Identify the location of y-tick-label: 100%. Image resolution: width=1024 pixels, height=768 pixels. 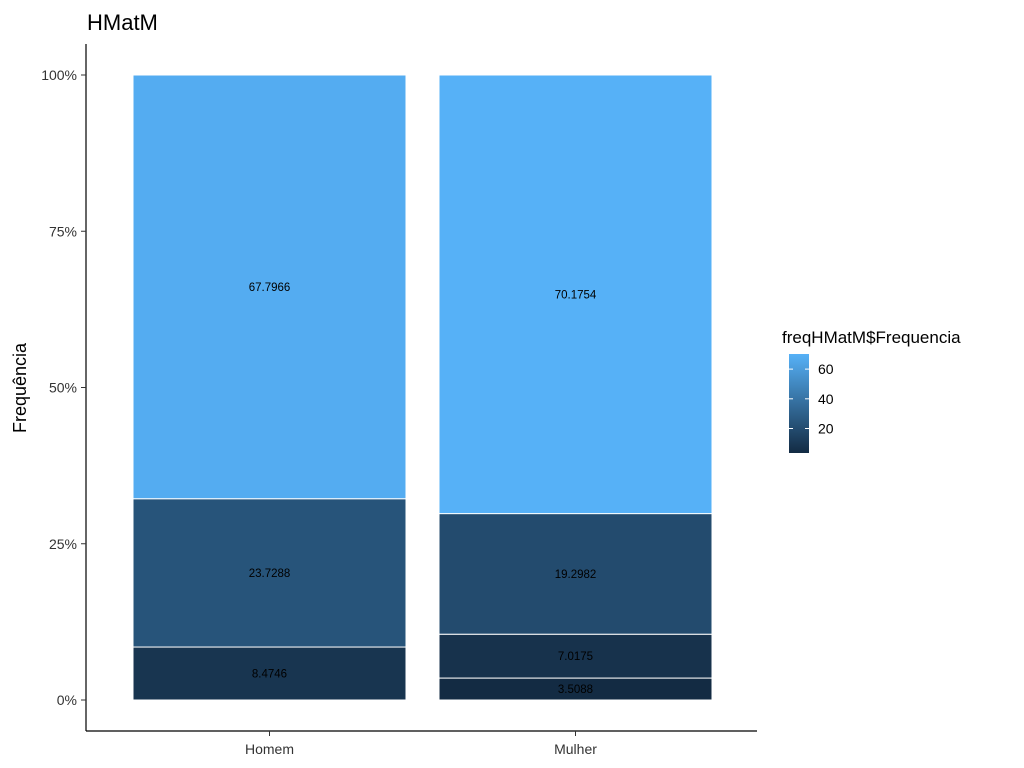
(59, 75).